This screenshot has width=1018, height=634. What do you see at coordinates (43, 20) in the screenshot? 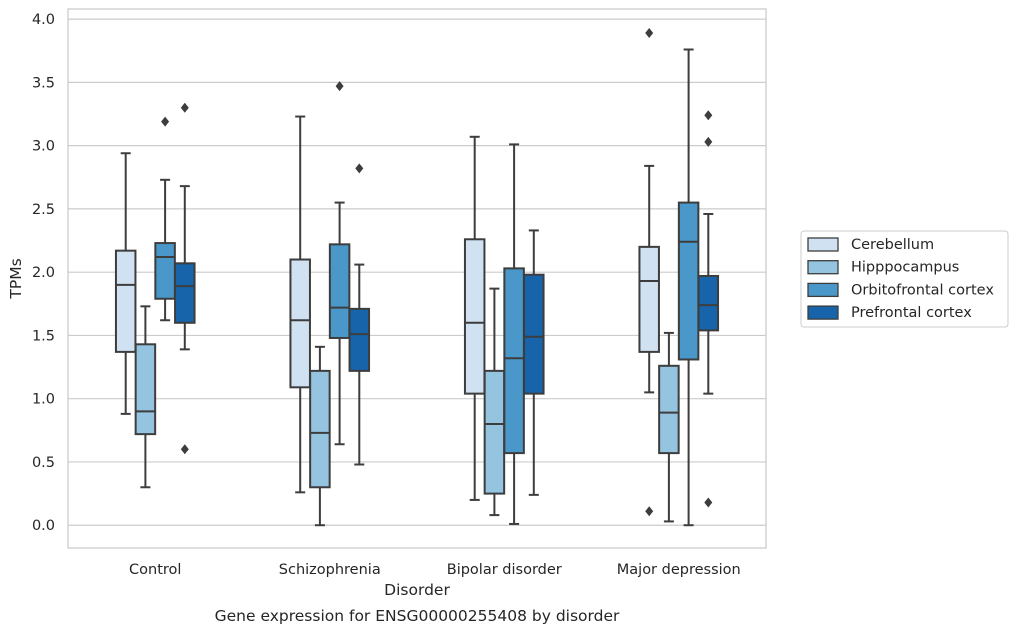
I see `y-tick-label: 4.0` at bounding box center [43, 20].